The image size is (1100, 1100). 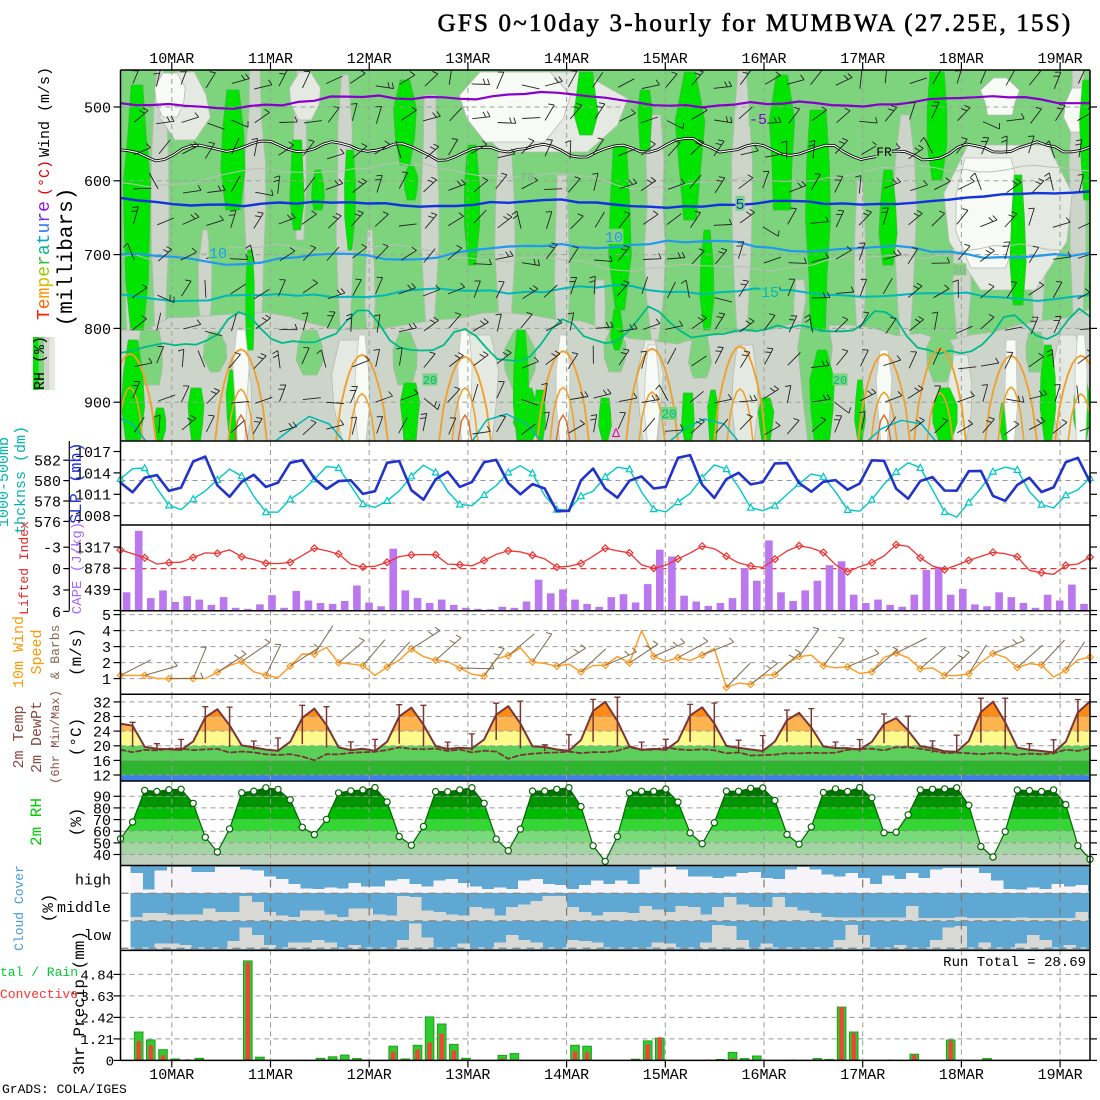 I want to click on svg-text: 878, so click(x=97, y=570).